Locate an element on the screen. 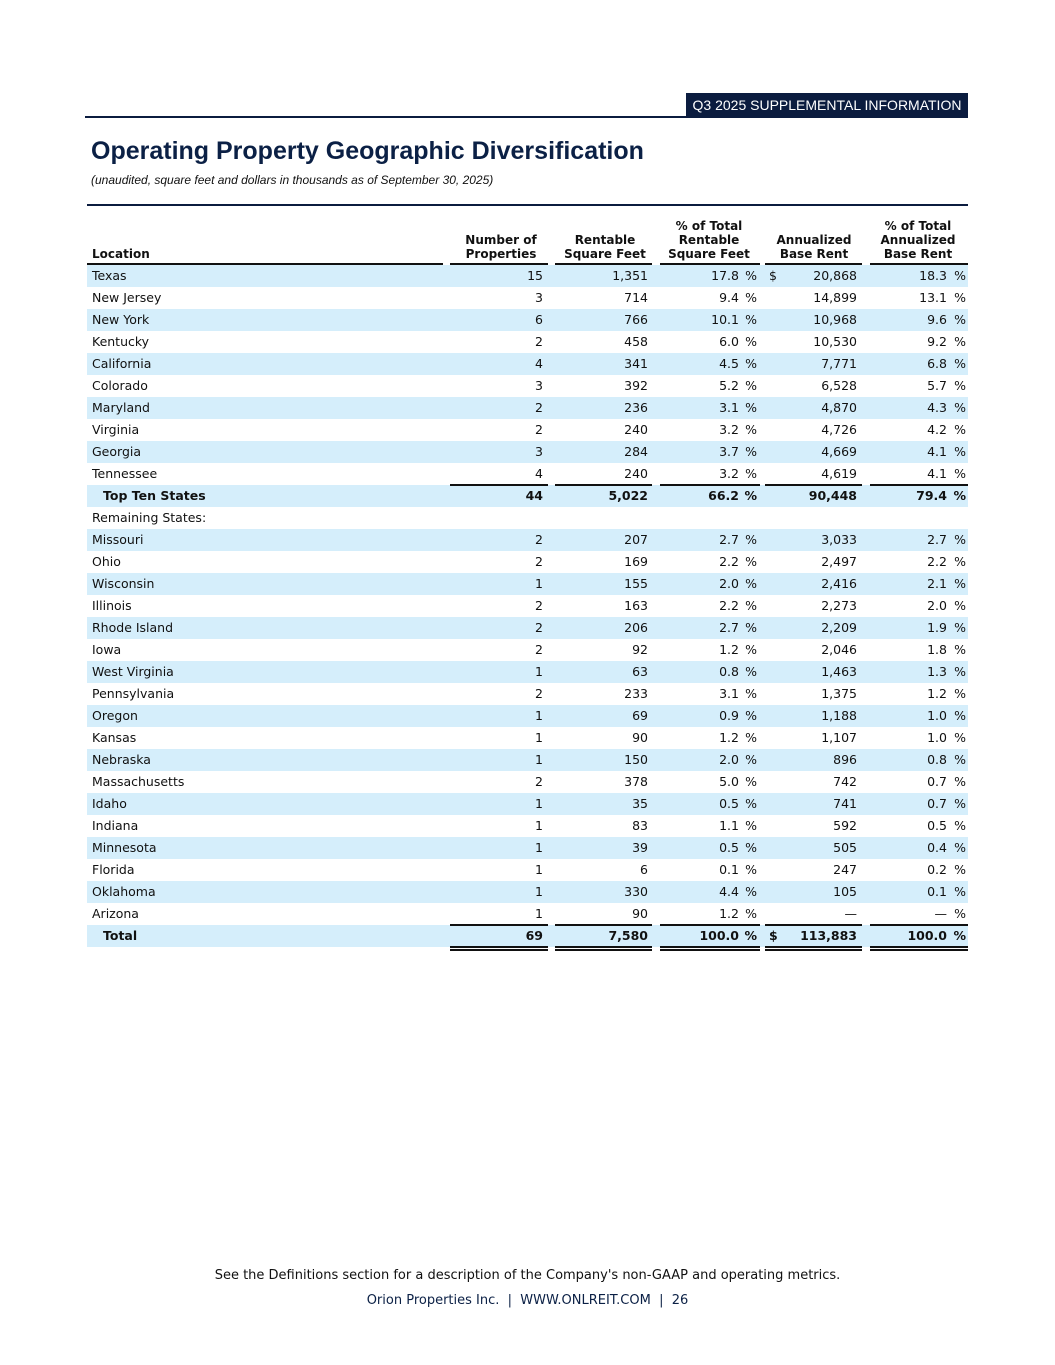  cell-value: 714 is located at coordinates (636, 297).